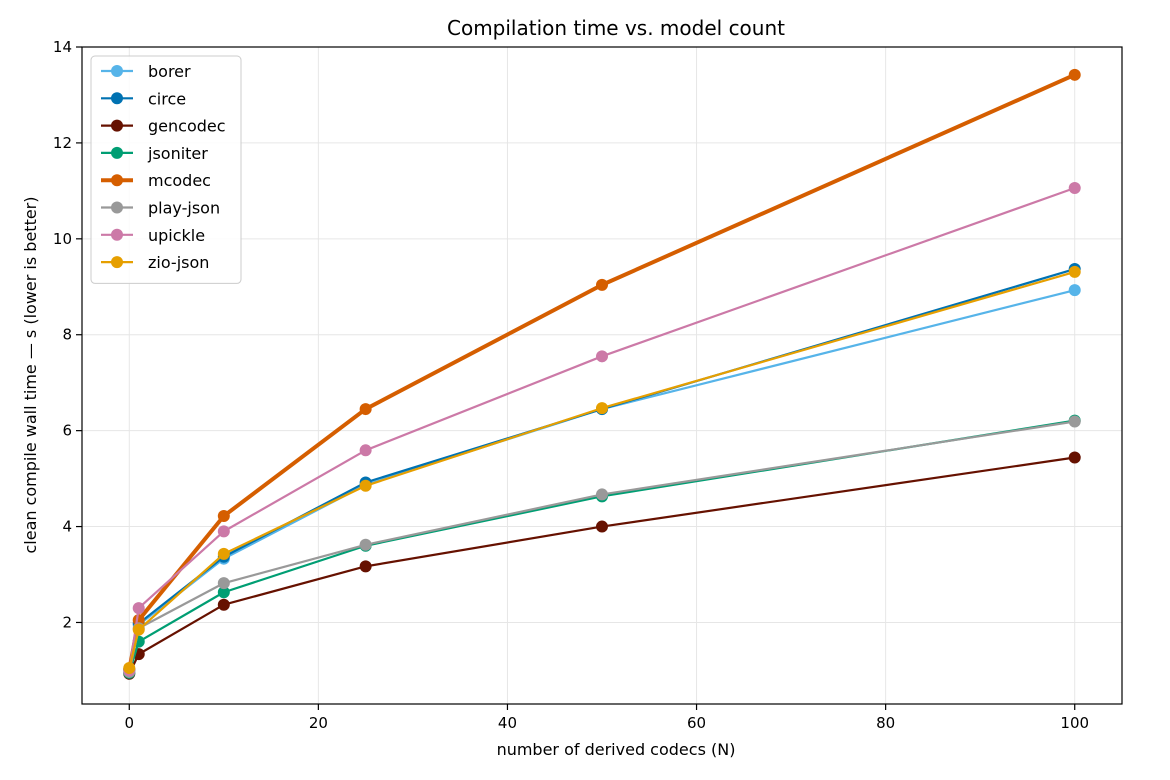 This screenshot has height=780, width=1170. Describe the element at coordinates (176, 235) in the screenshot. I see `legend-label: upickle` at that location.